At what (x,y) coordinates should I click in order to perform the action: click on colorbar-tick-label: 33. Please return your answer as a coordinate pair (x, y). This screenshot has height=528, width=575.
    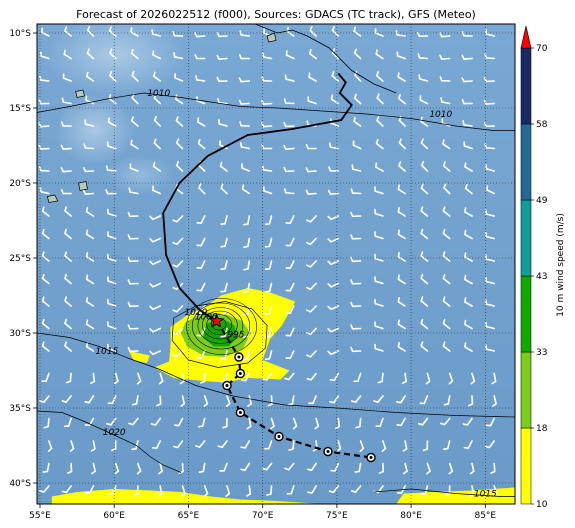
    Looking at the image, I should click on (541, 353).